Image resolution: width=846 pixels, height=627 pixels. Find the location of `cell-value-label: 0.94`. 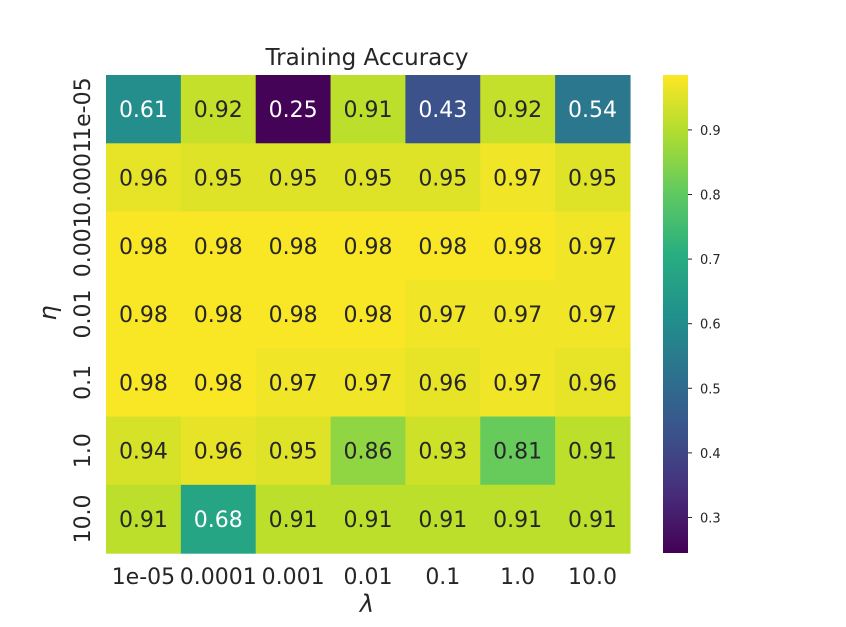

cell-value-label: 0.94 is located at coordinates (143, 452).